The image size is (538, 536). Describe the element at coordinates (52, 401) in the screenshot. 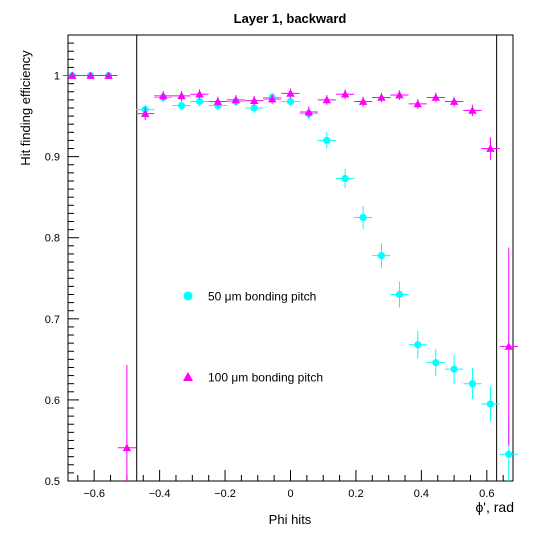

I see `y-tick-label: 0.6` at that location.